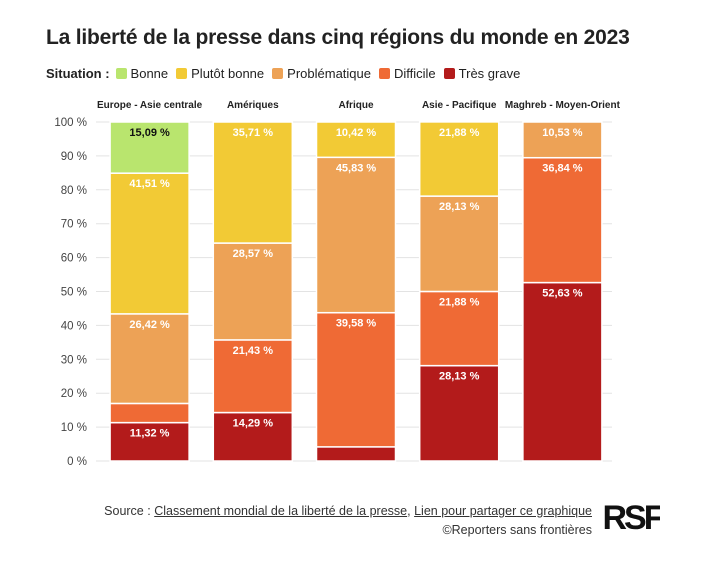 The image size is (716, 570). I want to click on rsf-logo-text: RSF, so click(632, 517).